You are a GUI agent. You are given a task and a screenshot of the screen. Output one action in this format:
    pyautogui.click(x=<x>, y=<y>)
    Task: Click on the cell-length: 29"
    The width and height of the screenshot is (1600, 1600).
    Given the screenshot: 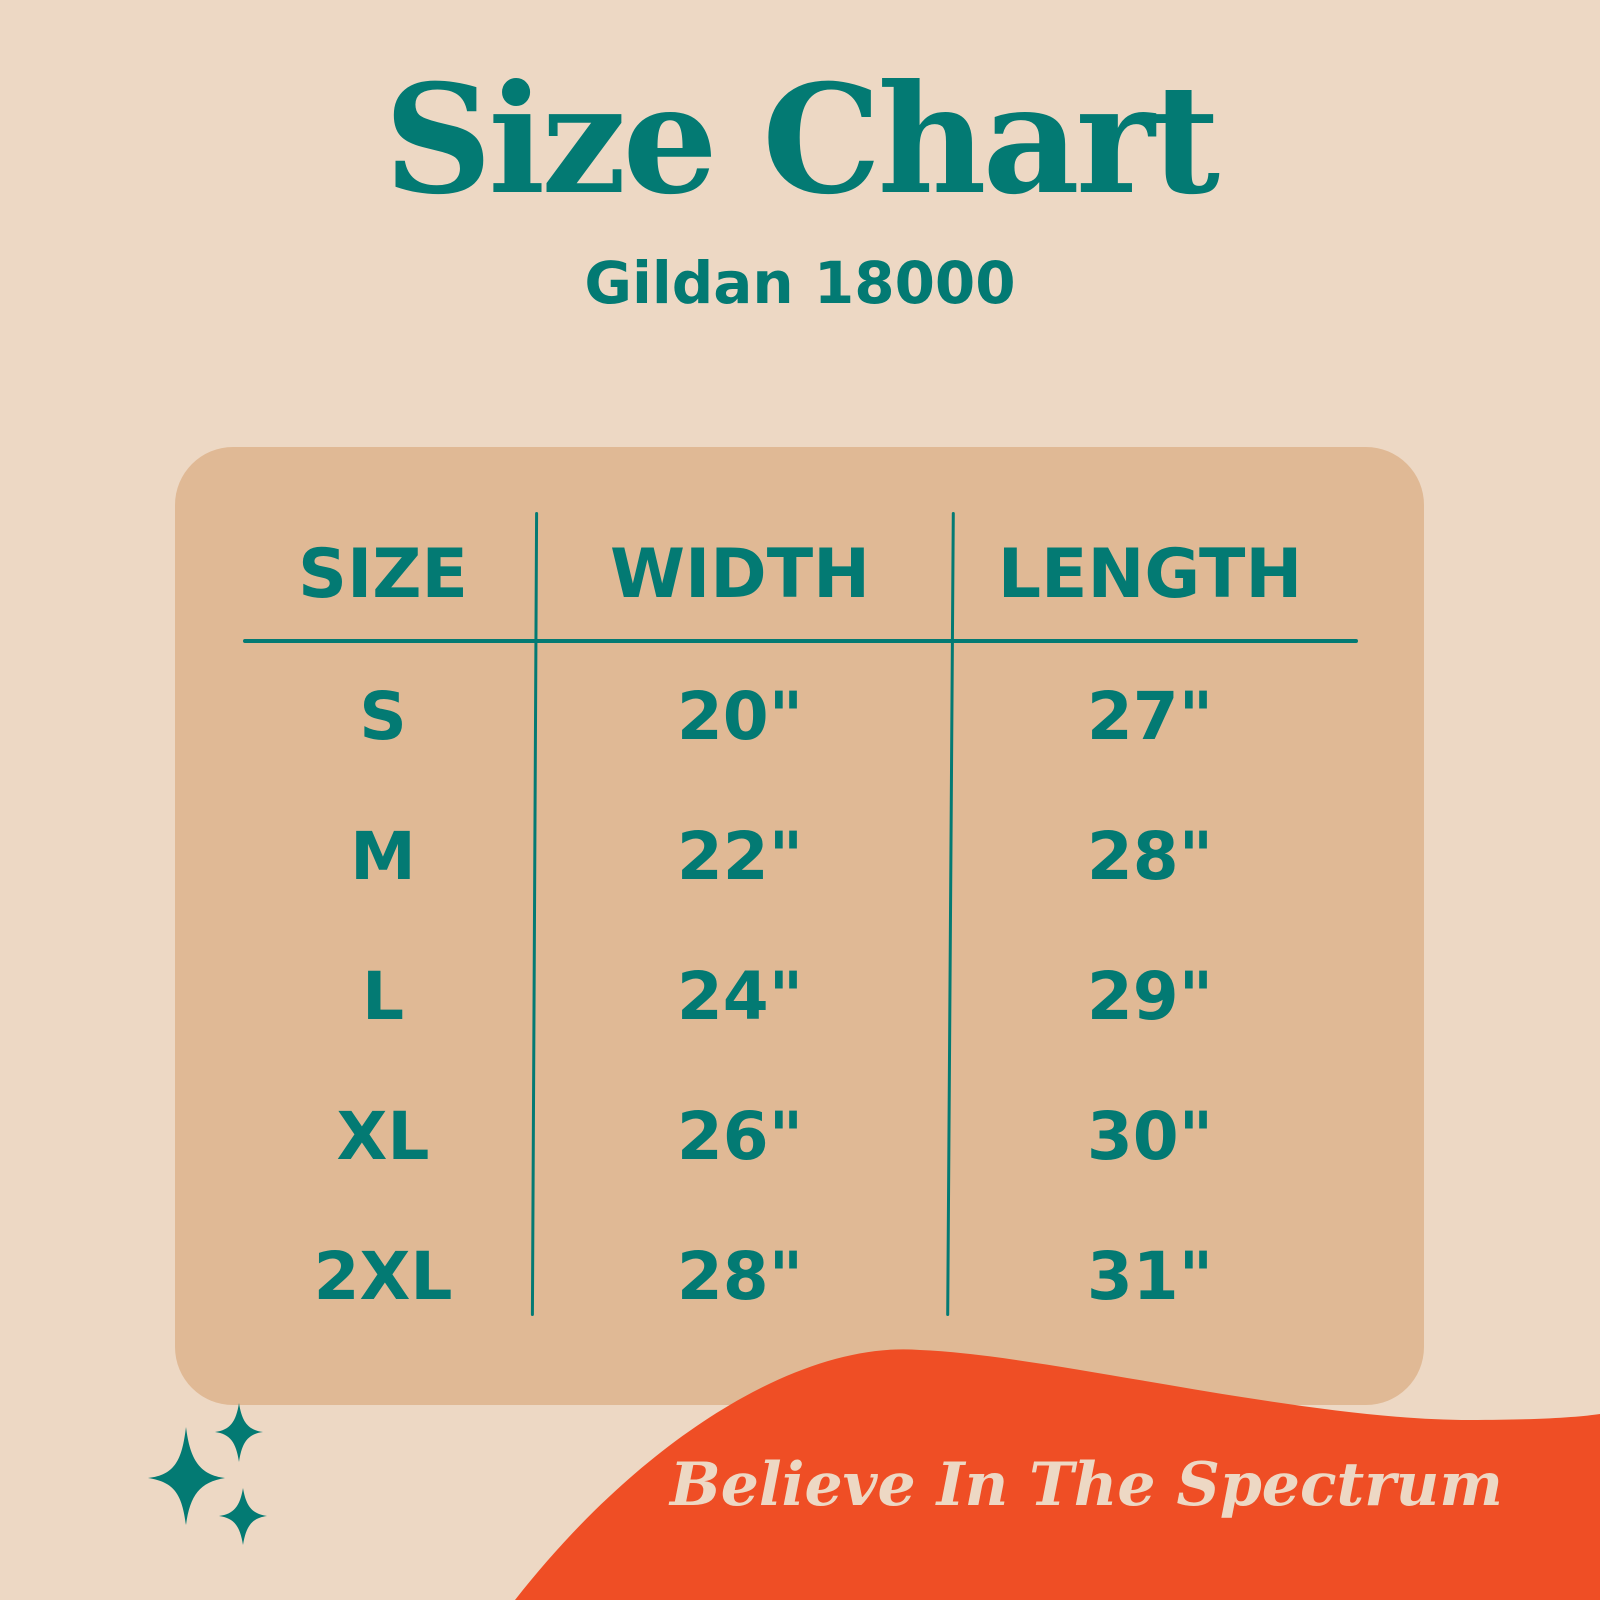 What is the action you would take?
    pyautogui.click(x=1150, y=996)
    